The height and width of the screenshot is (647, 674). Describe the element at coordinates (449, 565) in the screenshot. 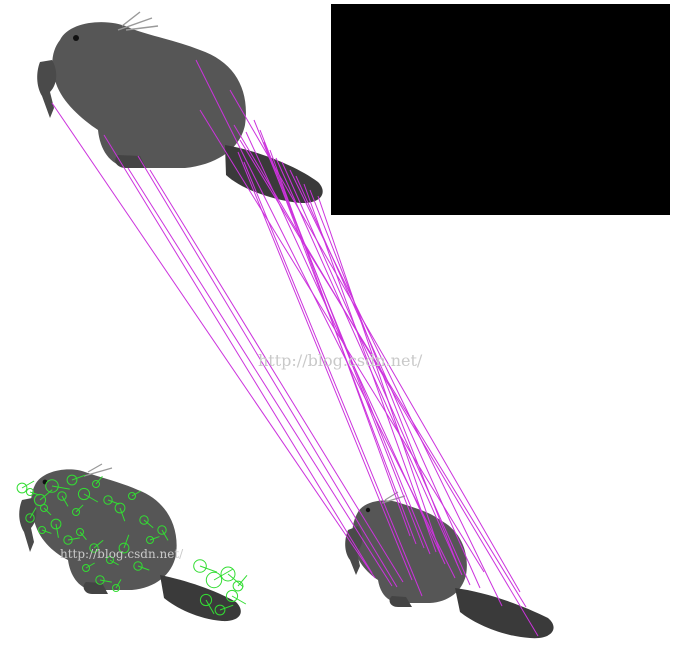

I see `bottom-right-beaver` at that location.